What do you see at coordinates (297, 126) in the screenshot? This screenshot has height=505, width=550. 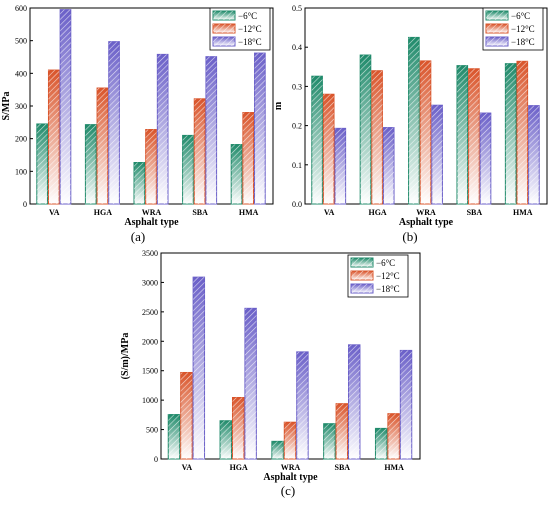 I see `y-tick-label: 0.2` at bounding box center [297, 126].